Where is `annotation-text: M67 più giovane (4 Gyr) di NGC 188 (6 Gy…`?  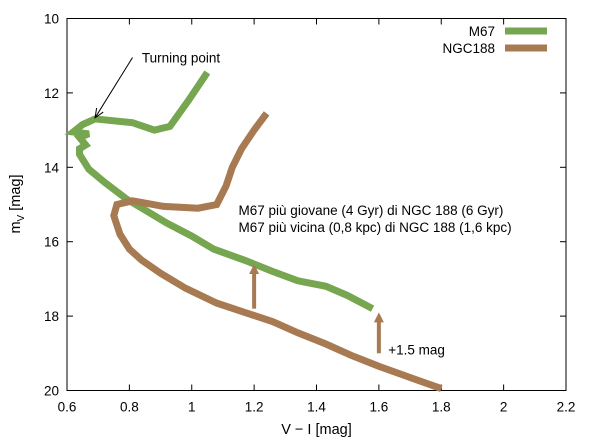 annotation-text: M67 più giovane (4 Gyr) di NGC 188 (6 Gy… is located at coordinates (371, 210).